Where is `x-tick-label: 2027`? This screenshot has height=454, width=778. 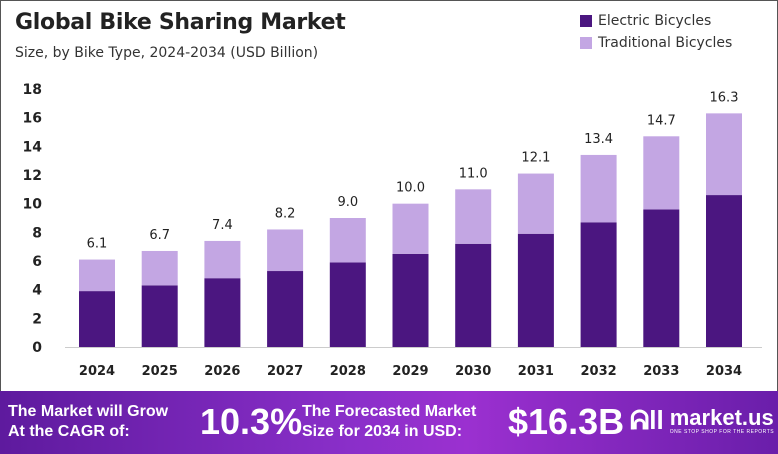 x-tick-label: 2027 is located at coordinates (285, 371).